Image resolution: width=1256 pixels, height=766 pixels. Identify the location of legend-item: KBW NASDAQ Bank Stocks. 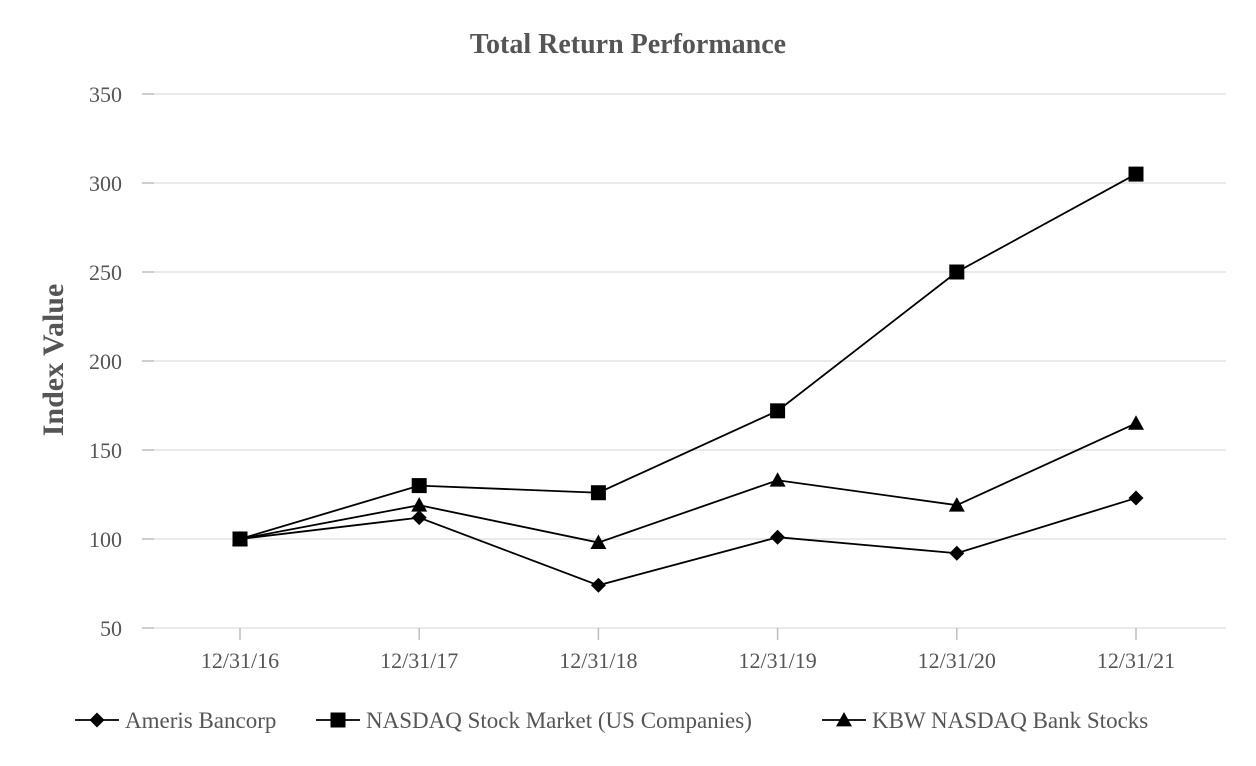
(985, 720).